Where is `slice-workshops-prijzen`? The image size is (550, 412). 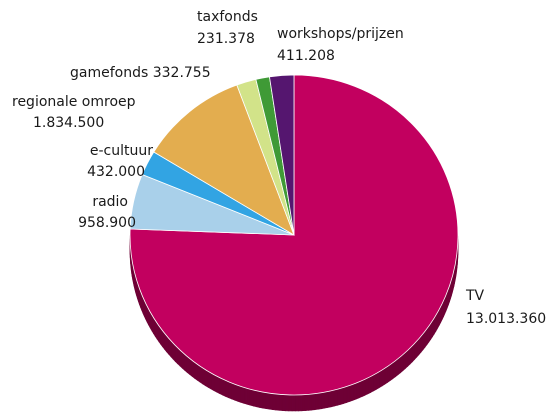
slice-workshops-prijzen is located at coordinates (282, 155).